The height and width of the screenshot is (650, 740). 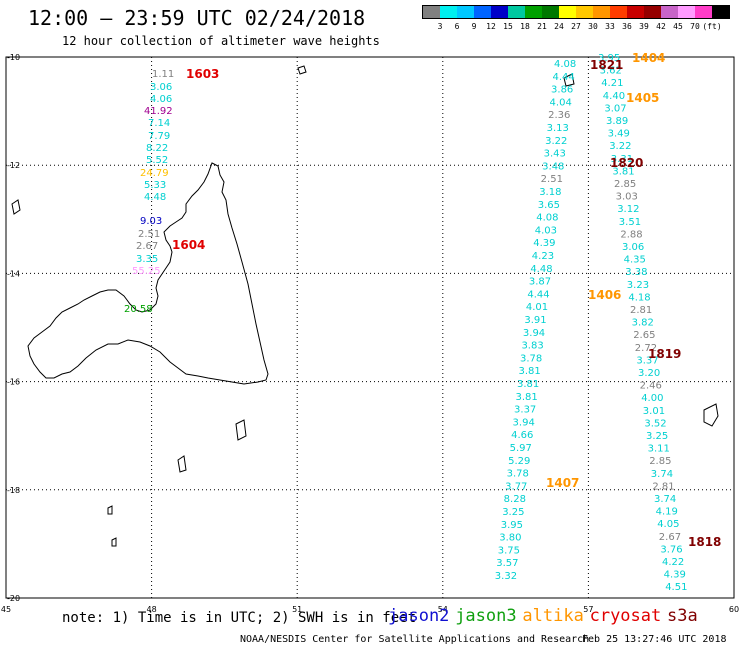 What do you see at coordinates (606, 65) in the screenshot?
I see `pass-time-label: 1821` at bounding box center [606, 65].